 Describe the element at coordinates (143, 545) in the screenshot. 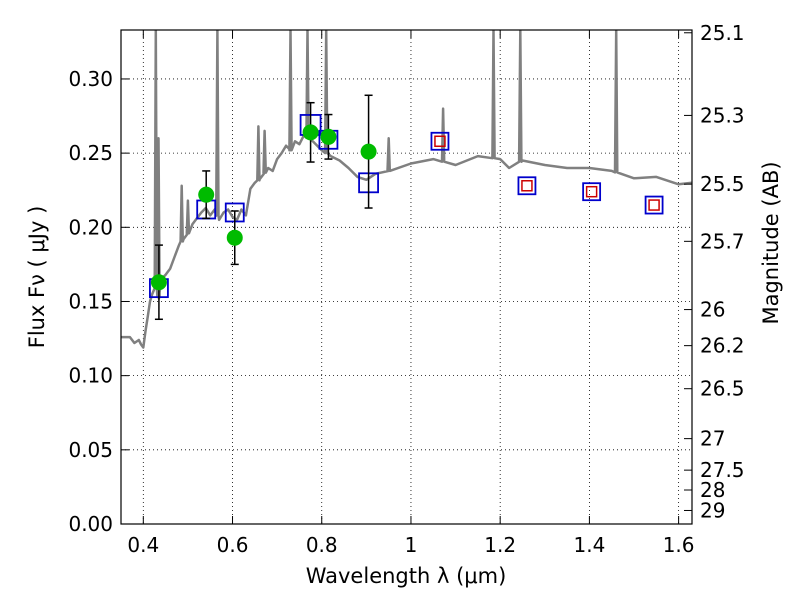

I see `x-tick-label: 0.4` at that location.